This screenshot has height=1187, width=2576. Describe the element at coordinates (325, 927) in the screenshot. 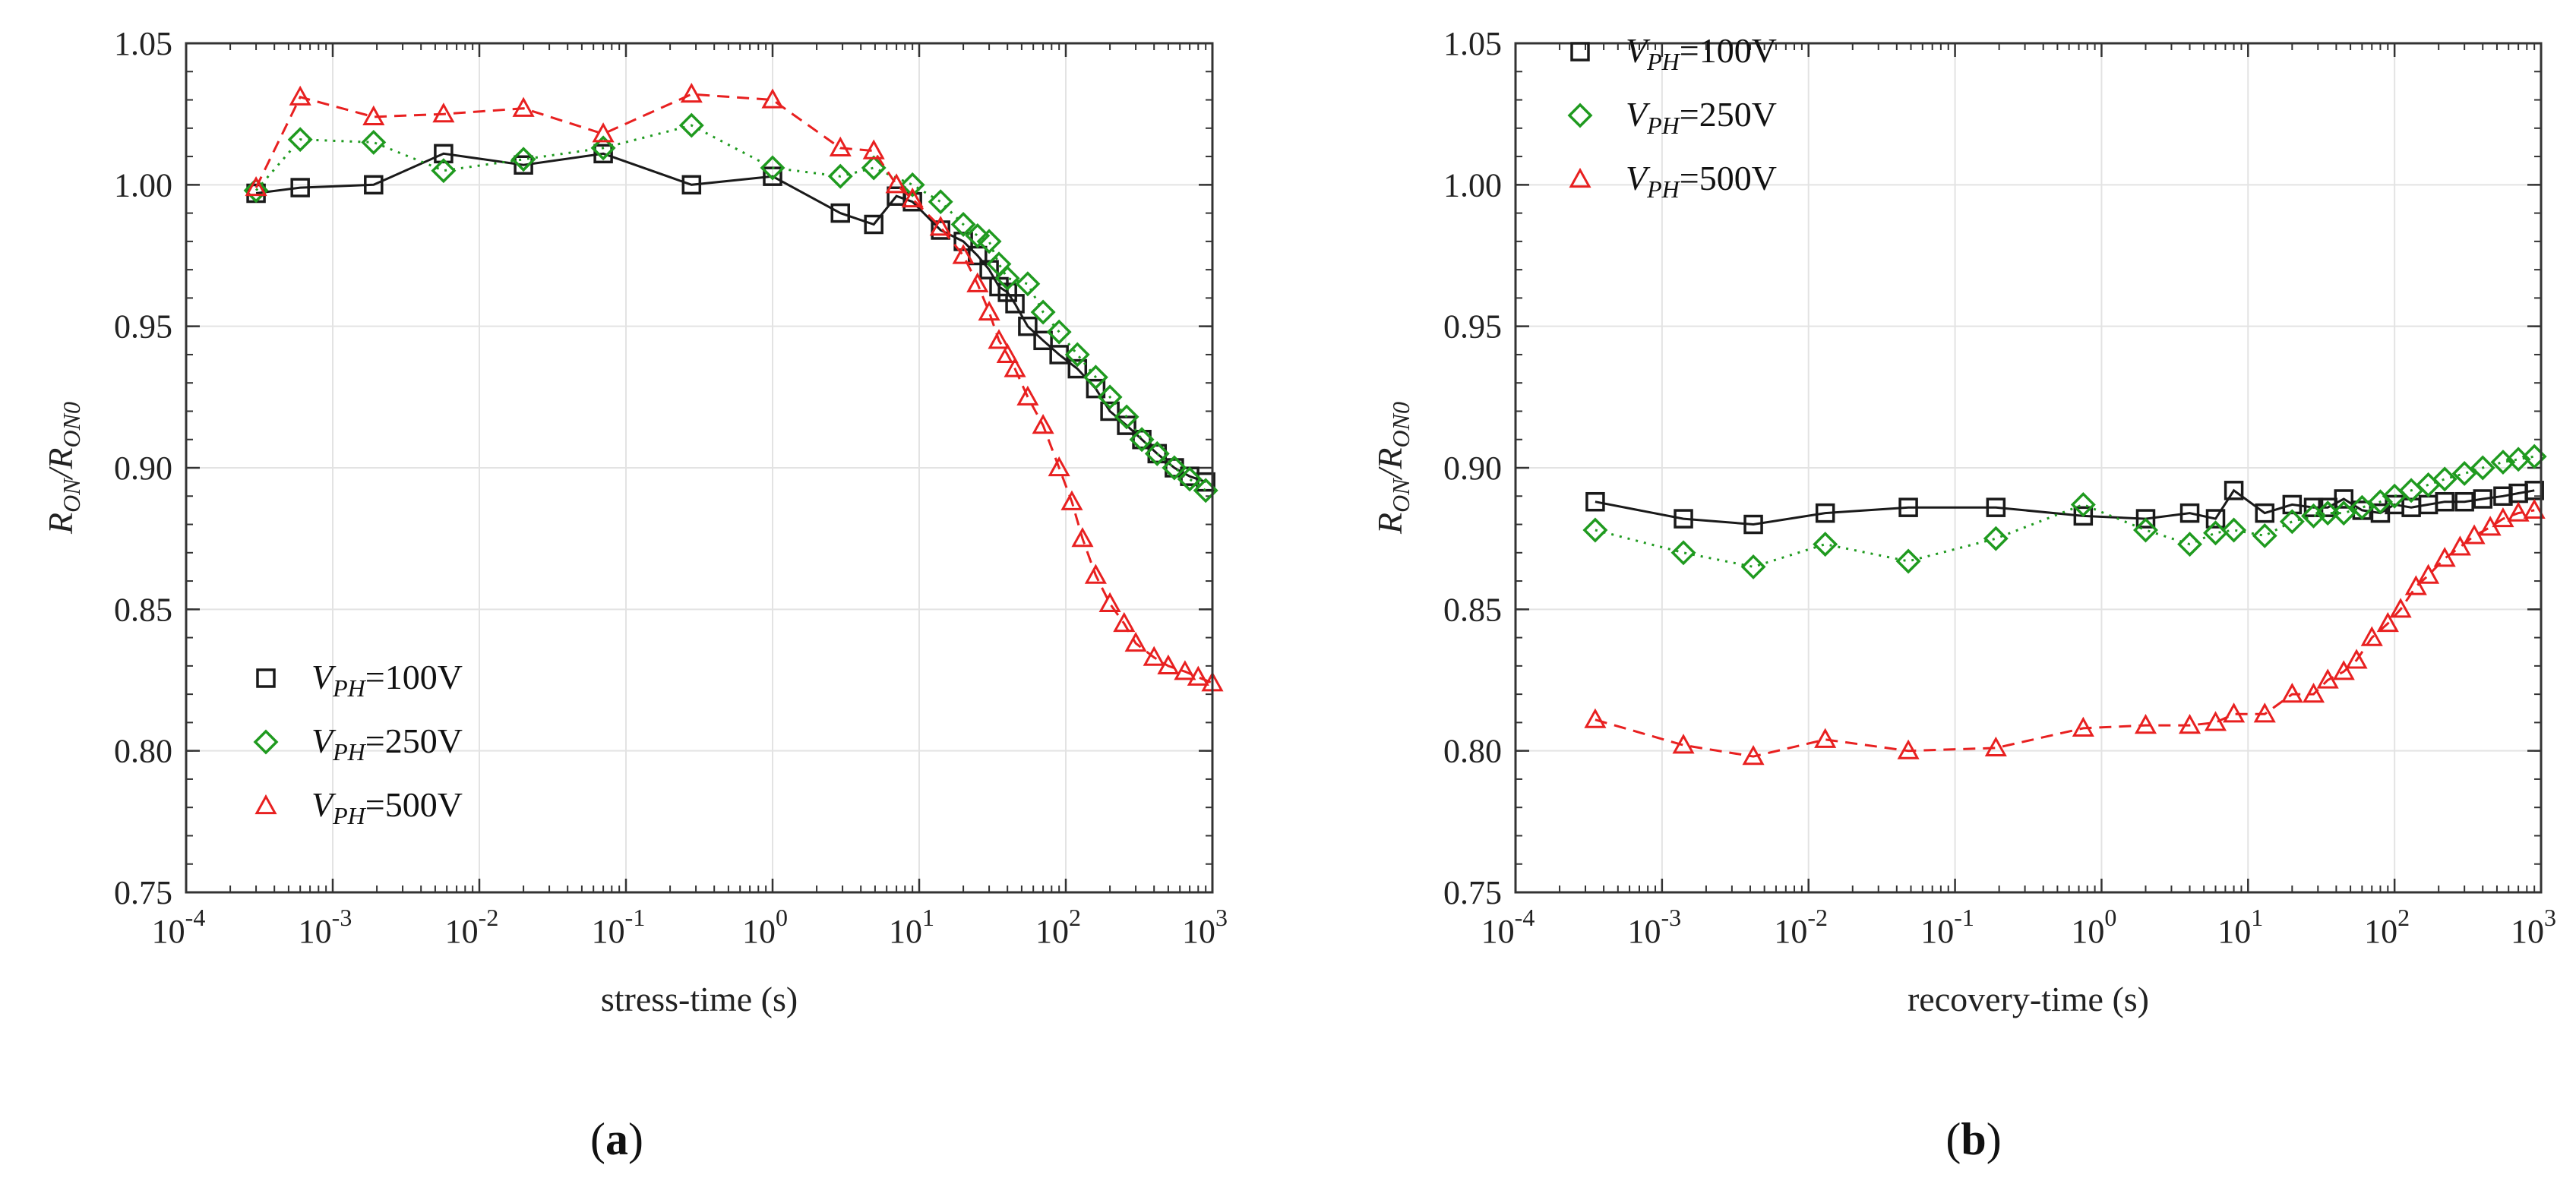

I see `x-tick-label: 10⁻³` at that location.